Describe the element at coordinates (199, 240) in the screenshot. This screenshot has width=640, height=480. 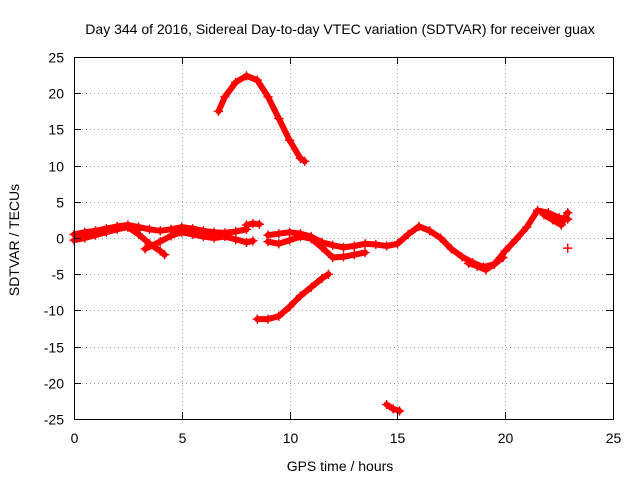
I see `series-arc-mid` at that location.